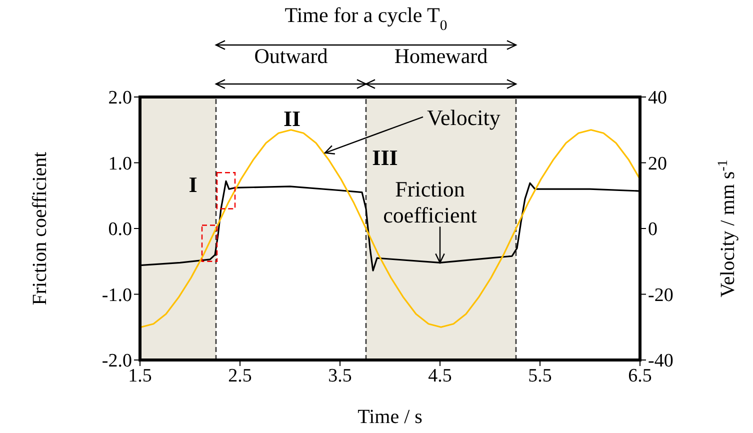 This screenshot has width=753, height=433. Describe the element at coordinates (291, 56) in the screenshot. I see `text: Outward` at that location.